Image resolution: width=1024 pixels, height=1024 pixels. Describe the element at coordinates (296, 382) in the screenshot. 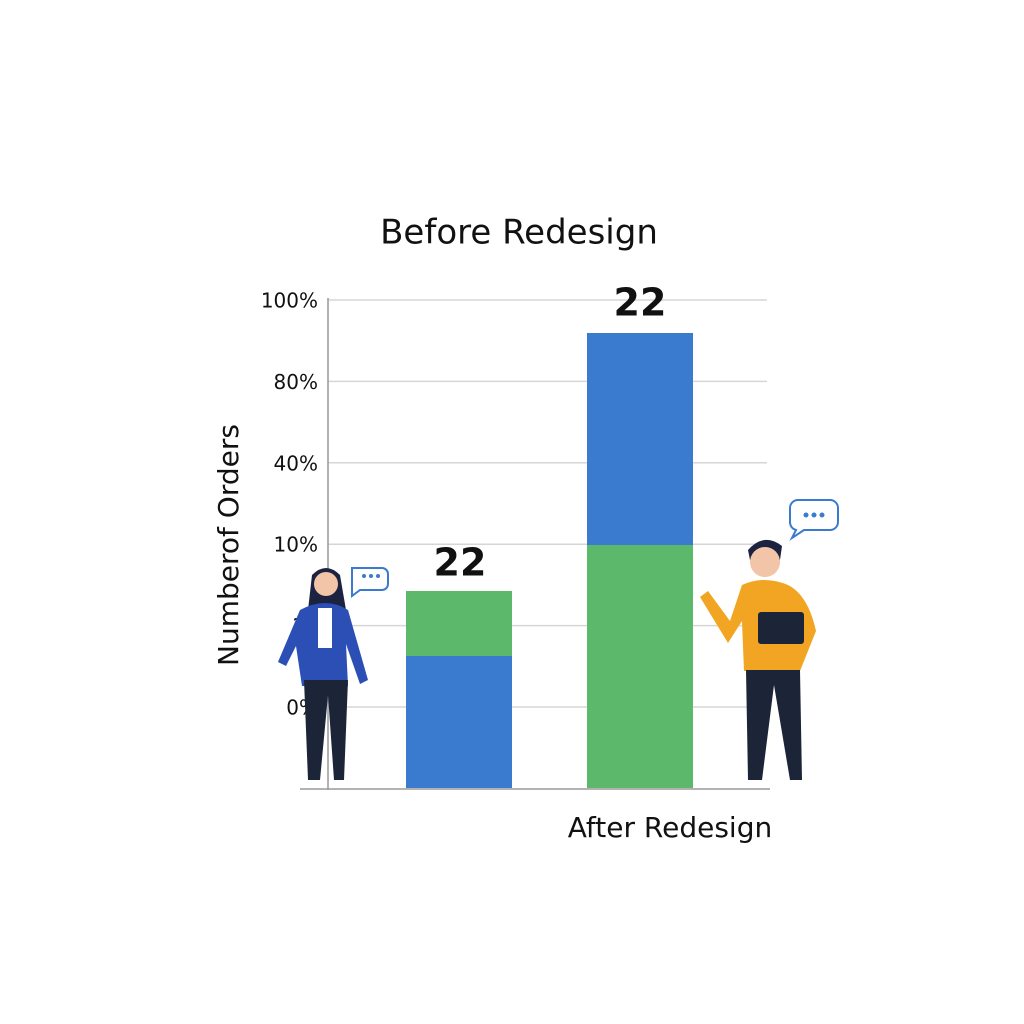

I see `y-tick-label: 80%` at that location.